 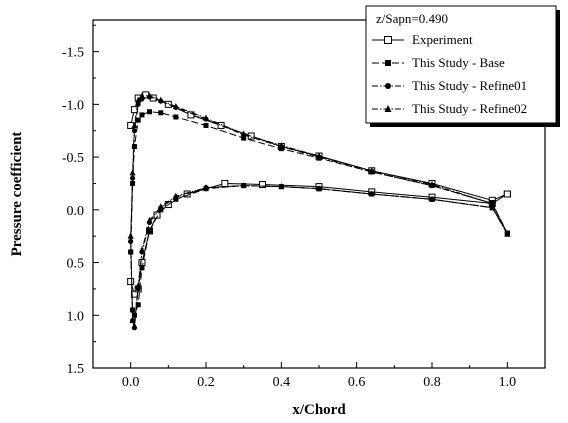 I want to click on x-tick-label: 0.6, so click(x=357, y=382).